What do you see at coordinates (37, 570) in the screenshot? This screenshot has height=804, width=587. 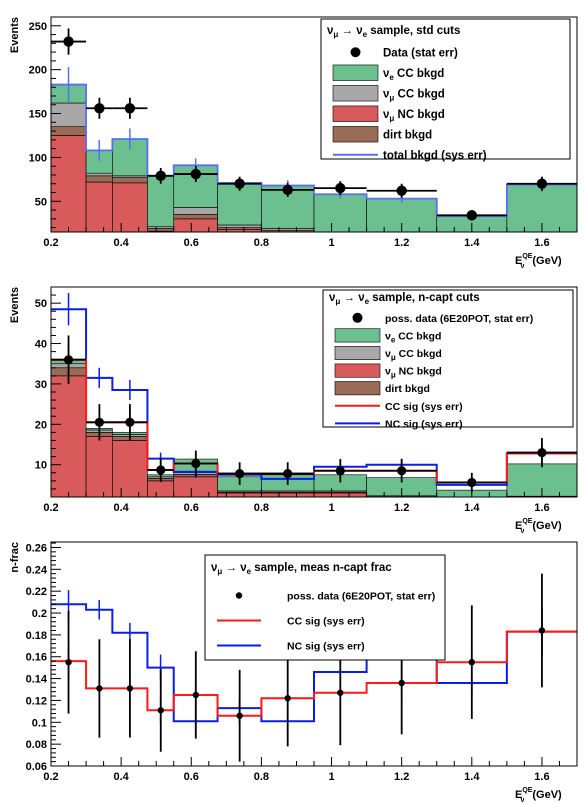 I see `y-tick-label: 0.24` at bounding box center [37, 570].